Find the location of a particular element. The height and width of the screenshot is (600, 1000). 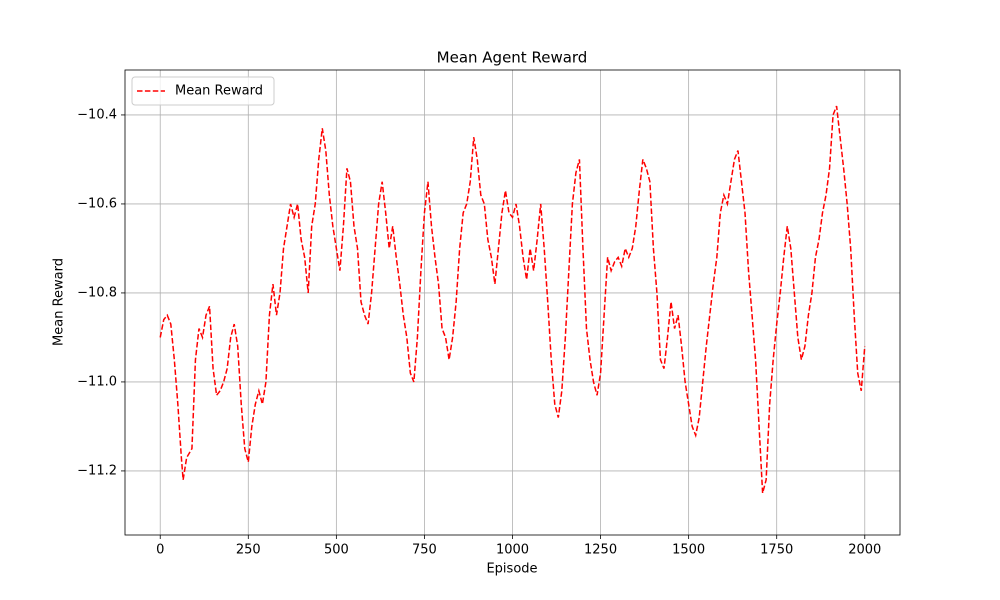

x-tick-label: 1750 is located at coordinates (776, 550).